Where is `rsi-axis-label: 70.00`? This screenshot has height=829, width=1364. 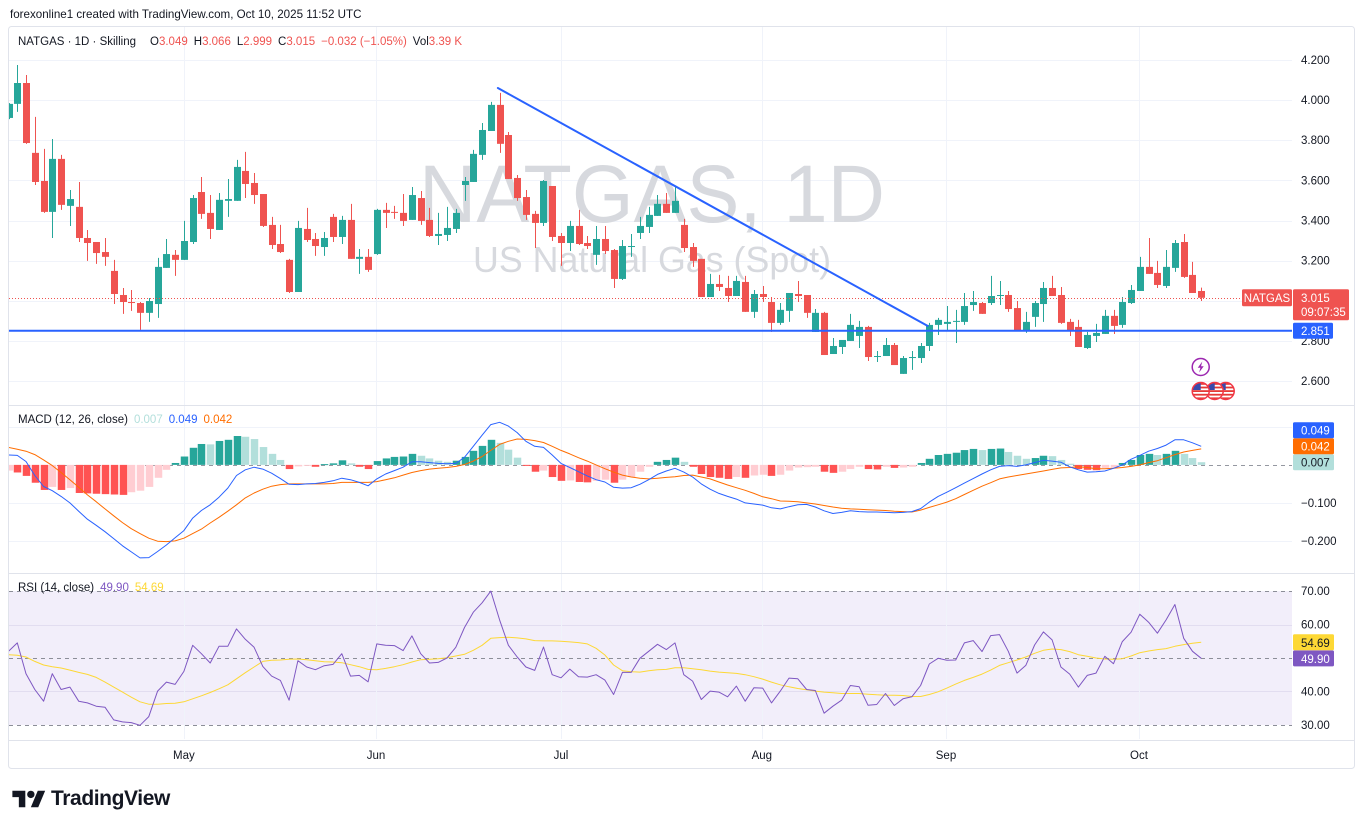 rsi-axis-label: 70.00 is located at coordinates (1315, 592).